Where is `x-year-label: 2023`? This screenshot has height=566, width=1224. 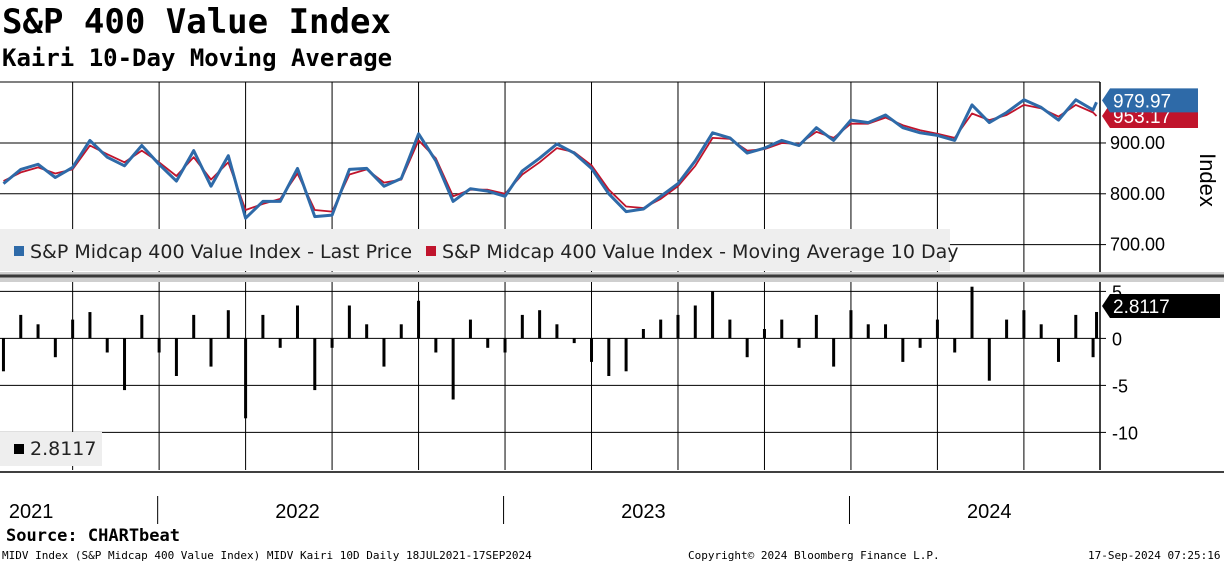 x-year-label: 2023 is located at coordinates (643, 512).